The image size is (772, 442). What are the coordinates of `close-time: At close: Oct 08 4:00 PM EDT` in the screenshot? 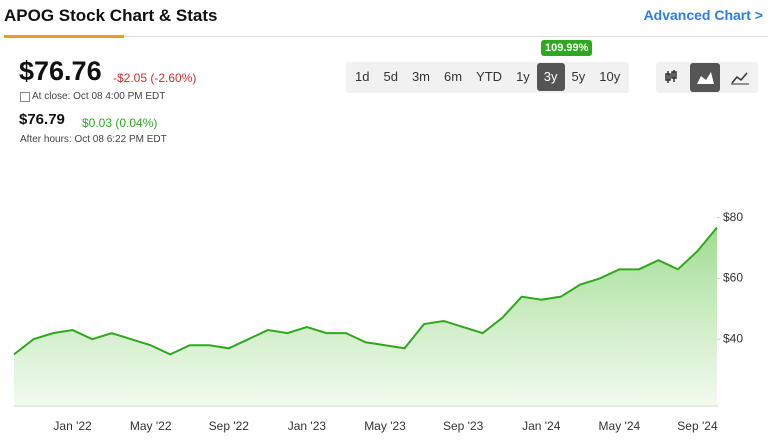 It's located at (99, 96).